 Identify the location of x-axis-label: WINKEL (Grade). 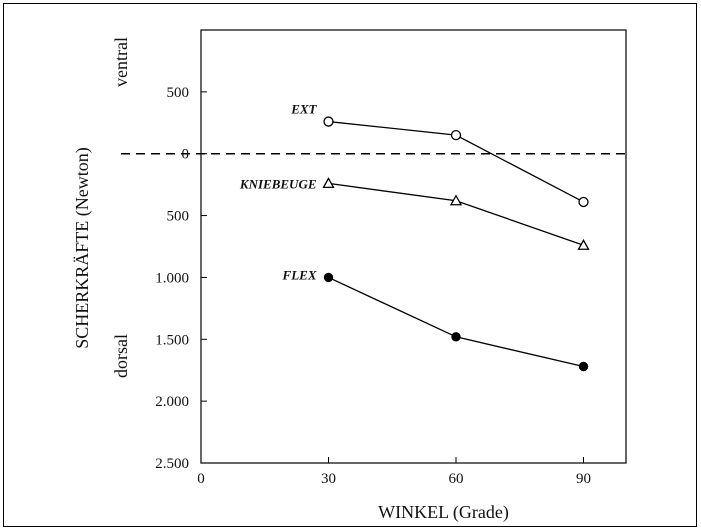
(443, 512).